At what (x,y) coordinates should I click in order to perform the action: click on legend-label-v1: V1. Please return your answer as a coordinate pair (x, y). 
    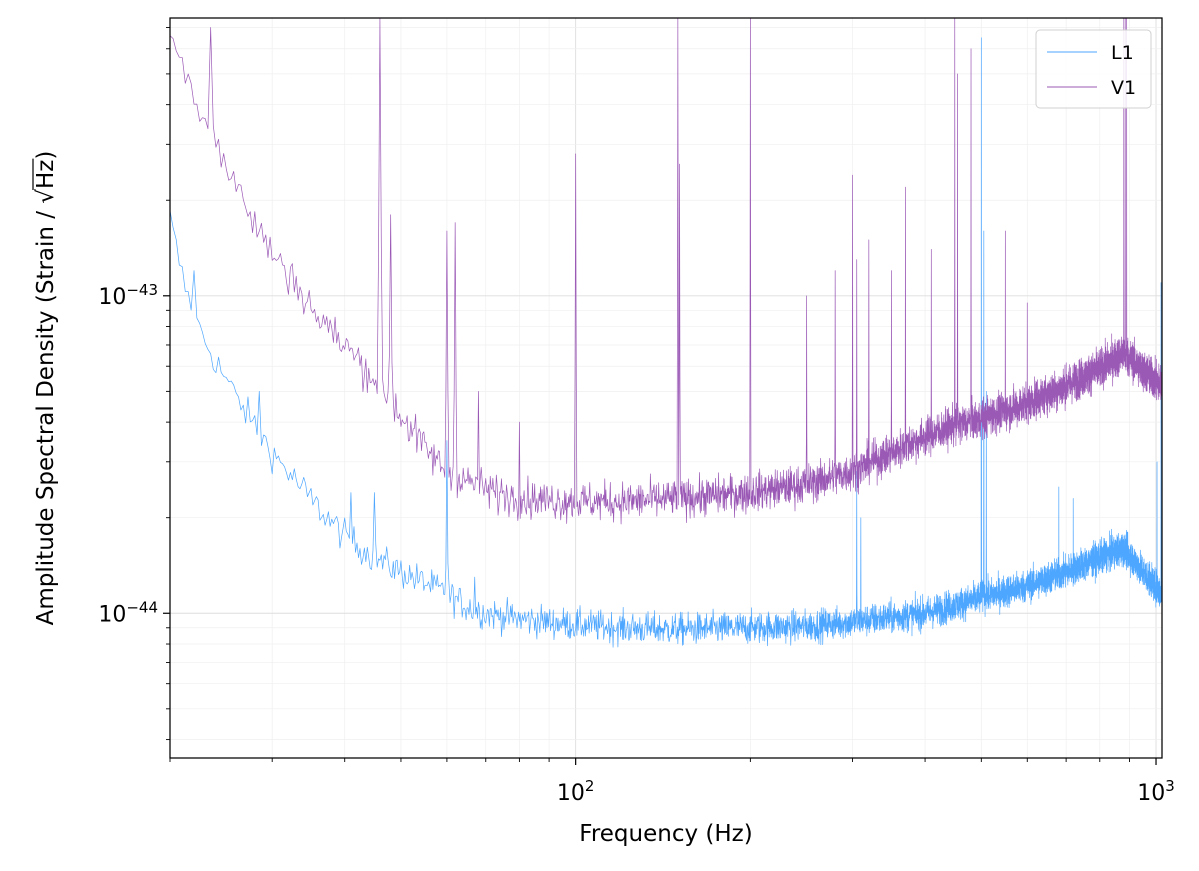
    Looking at the image, I should click on (1123, 88).